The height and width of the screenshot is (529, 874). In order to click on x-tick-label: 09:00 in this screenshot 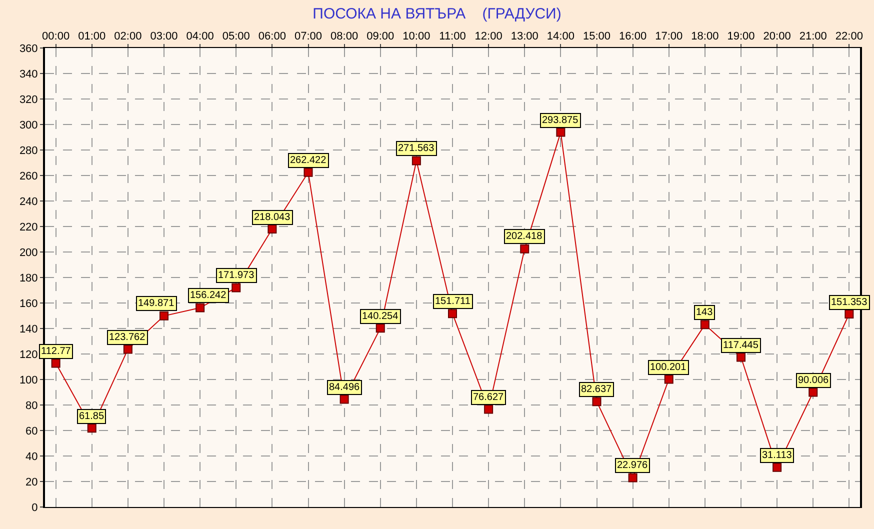, I will do `click(380, 36)`.